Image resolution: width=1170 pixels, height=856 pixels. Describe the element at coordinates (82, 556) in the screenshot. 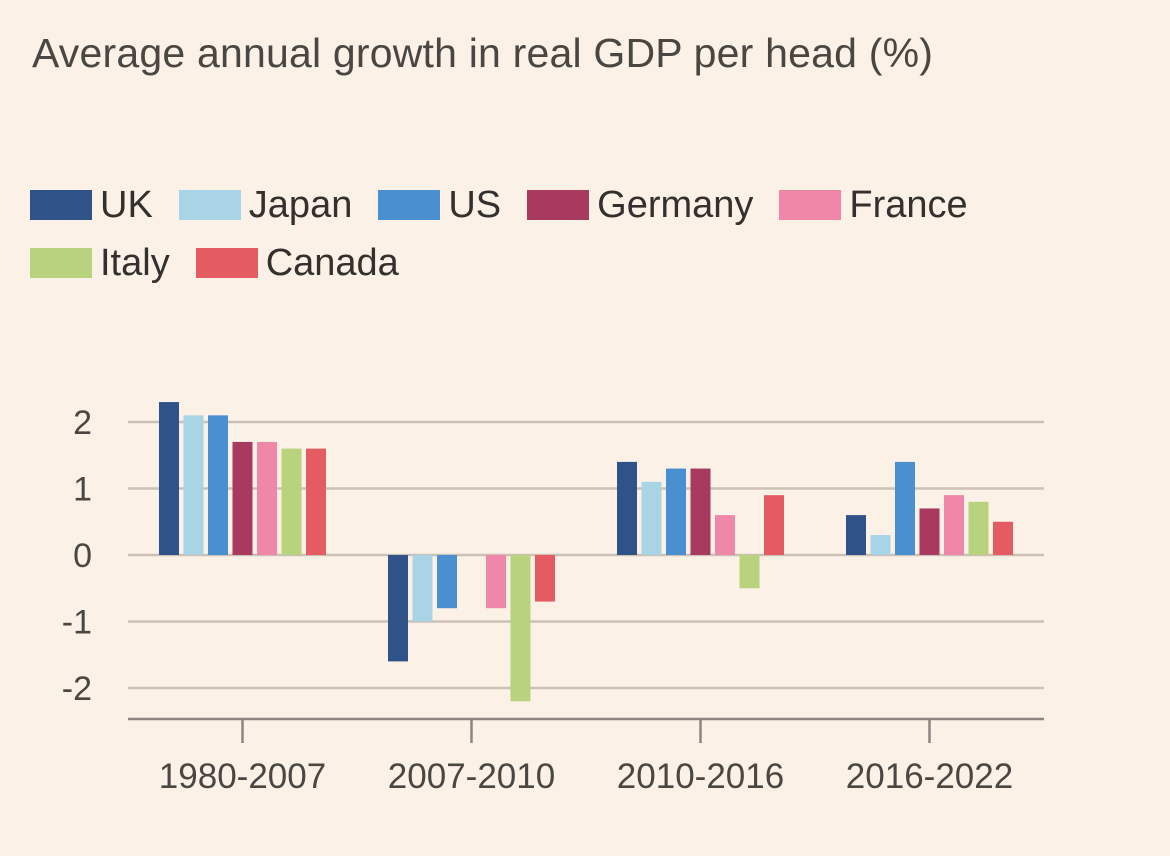

I see `y-tick-label-0: 0` at that location.